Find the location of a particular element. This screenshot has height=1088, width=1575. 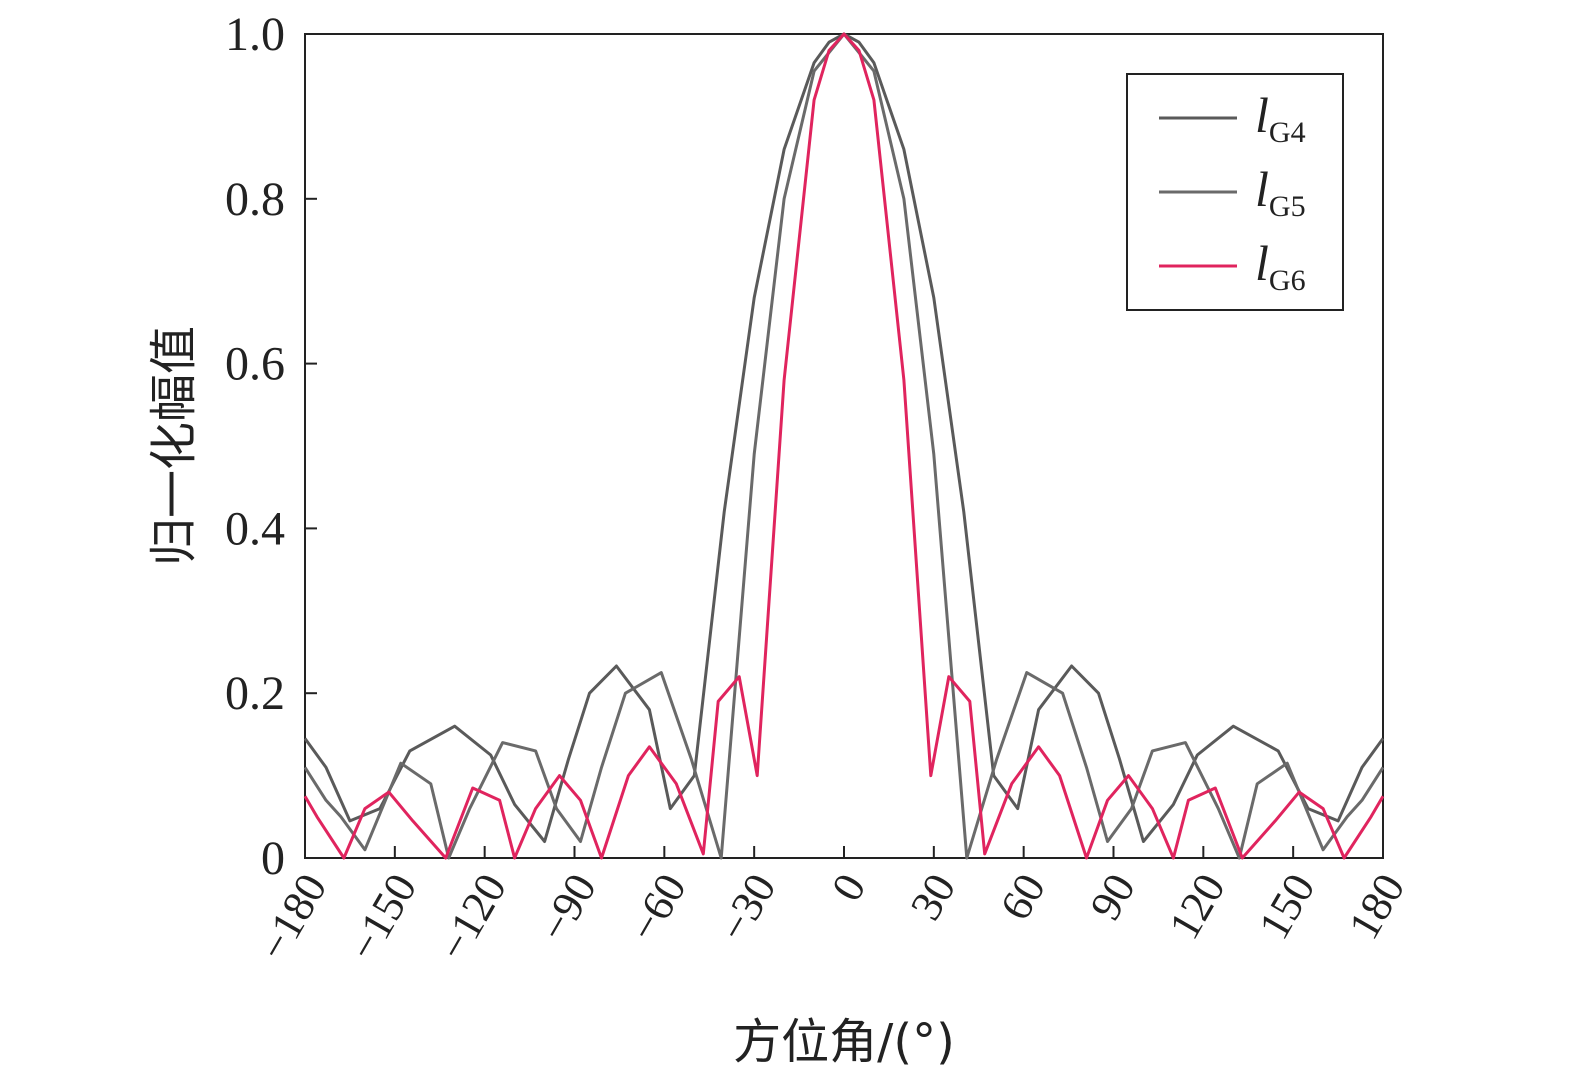

y-tick-label: 0.2 is located at coordinates (255, 693).